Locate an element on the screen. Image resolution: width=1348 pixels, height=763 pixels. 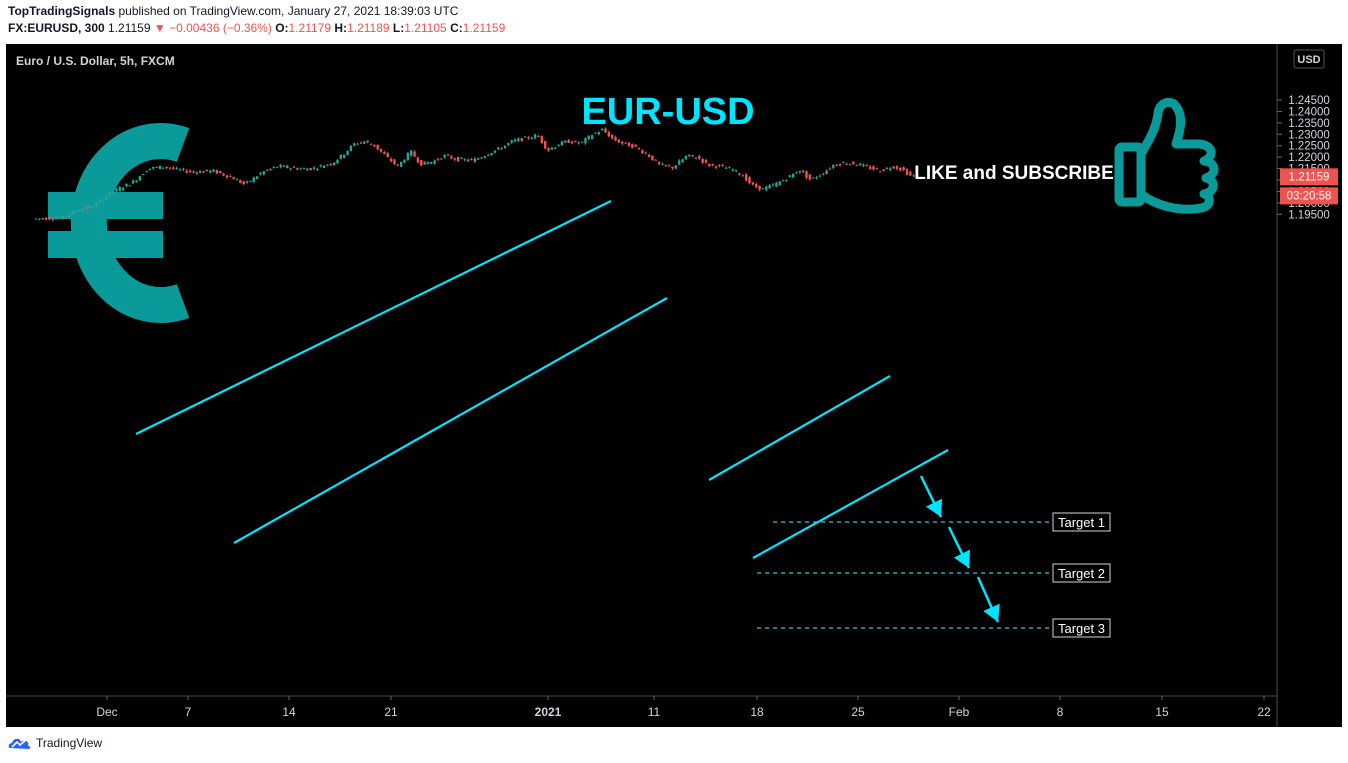
x-tick-label: 22 is located at coordinates (1264, 712).